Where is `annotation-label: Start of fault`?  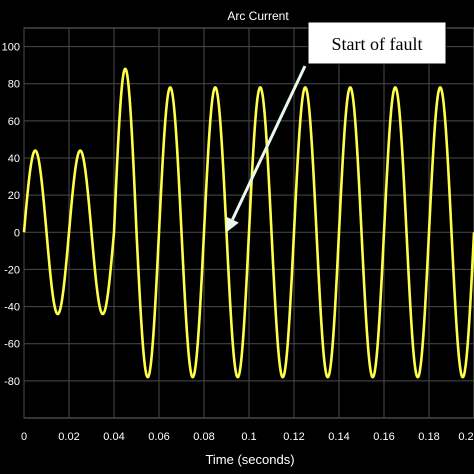 annotation-label: Start of fault is located at coordinates (377, 44).